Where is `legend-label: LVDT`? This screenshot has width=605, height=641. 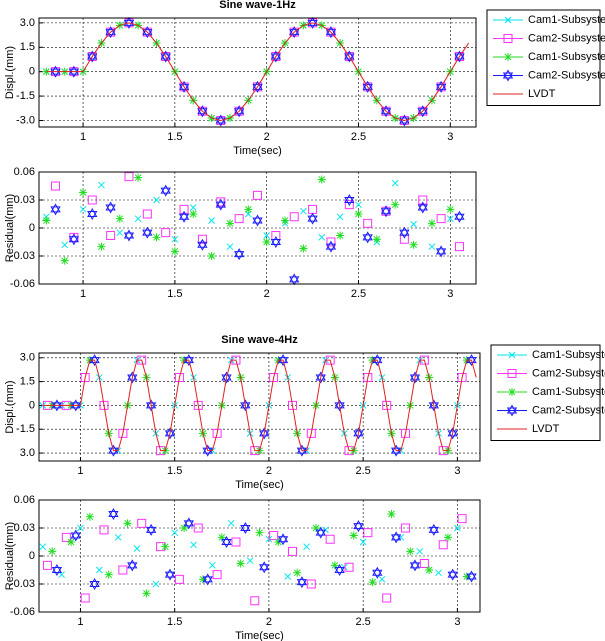
legend-label: LVDT is located at coordinates (542, 94).